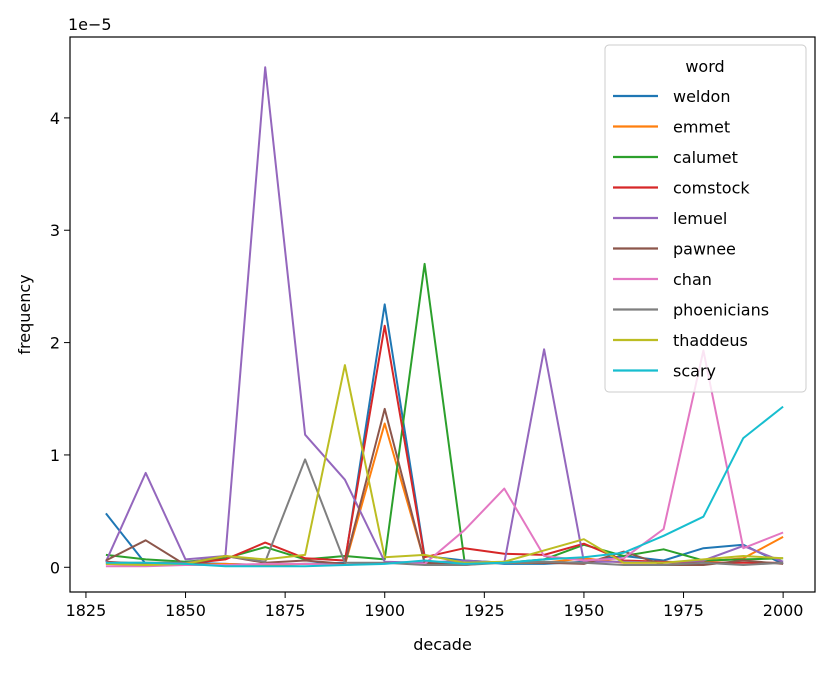 This screenshot has height=674, width=830. What do you see at coordinates (185, 610) in the screenshot?
I see `x-tick-label: 1850` at bounding box center [185, 610].